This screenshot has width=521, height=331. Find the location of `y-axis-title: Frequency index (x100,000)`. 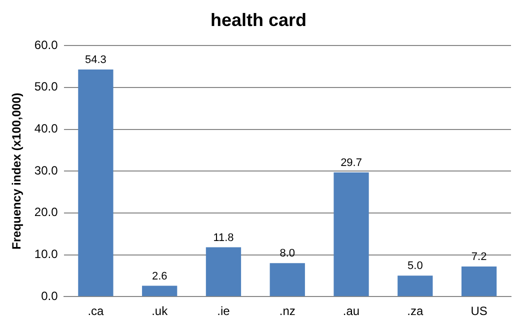

y-axis-title: Frequency index (x100,000) is located at coordinates (17, 171).